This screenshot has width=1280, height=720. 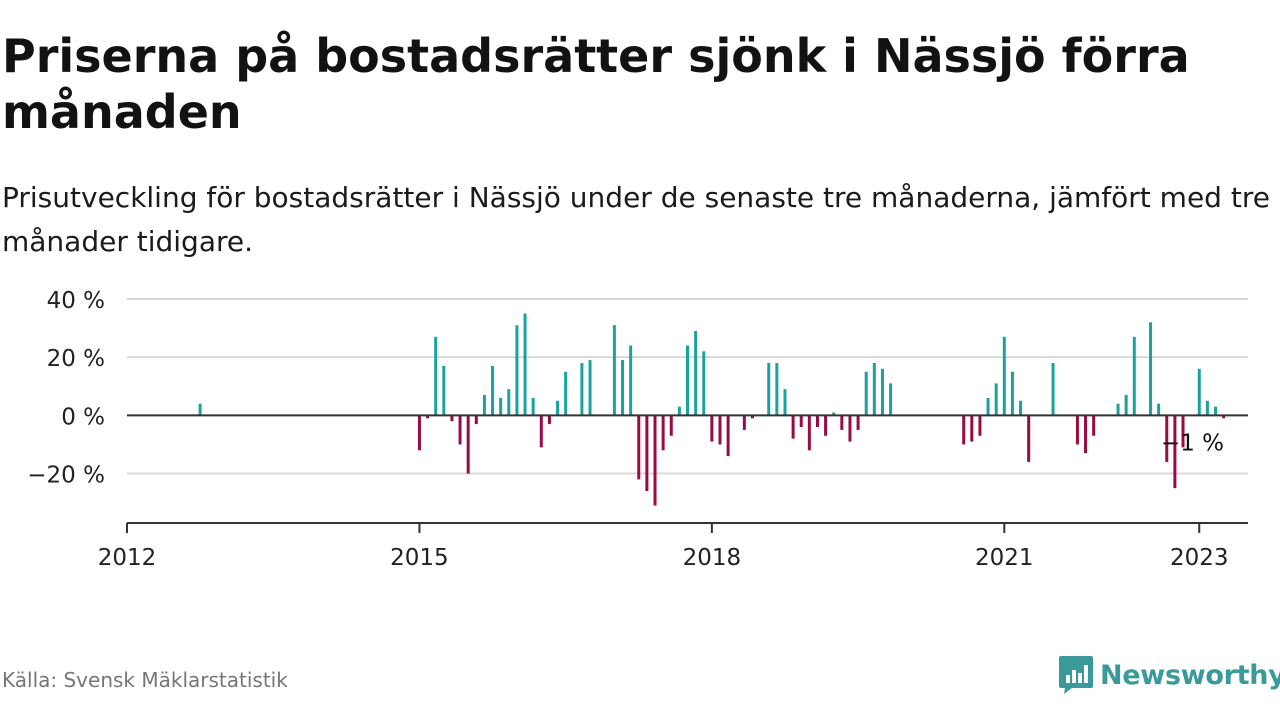 What do you see at coordinates (1076, 675) in the screenshot?
I see `chart-logo-icon` at bounding box center [1076, 675].